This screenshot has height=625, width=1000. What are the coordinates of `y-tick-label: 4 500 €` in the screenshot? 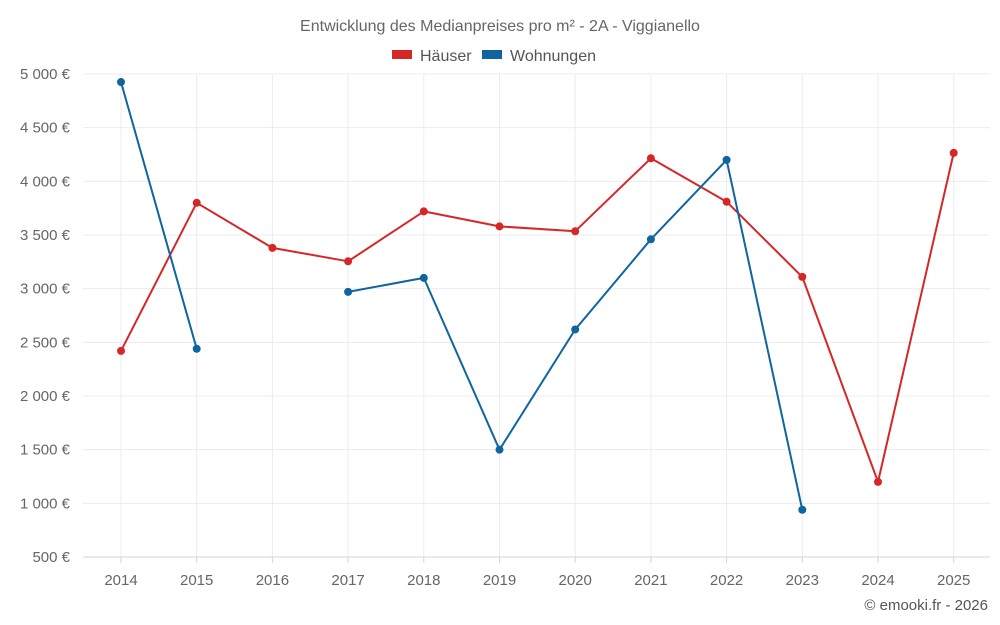 It's located at (45, 128).